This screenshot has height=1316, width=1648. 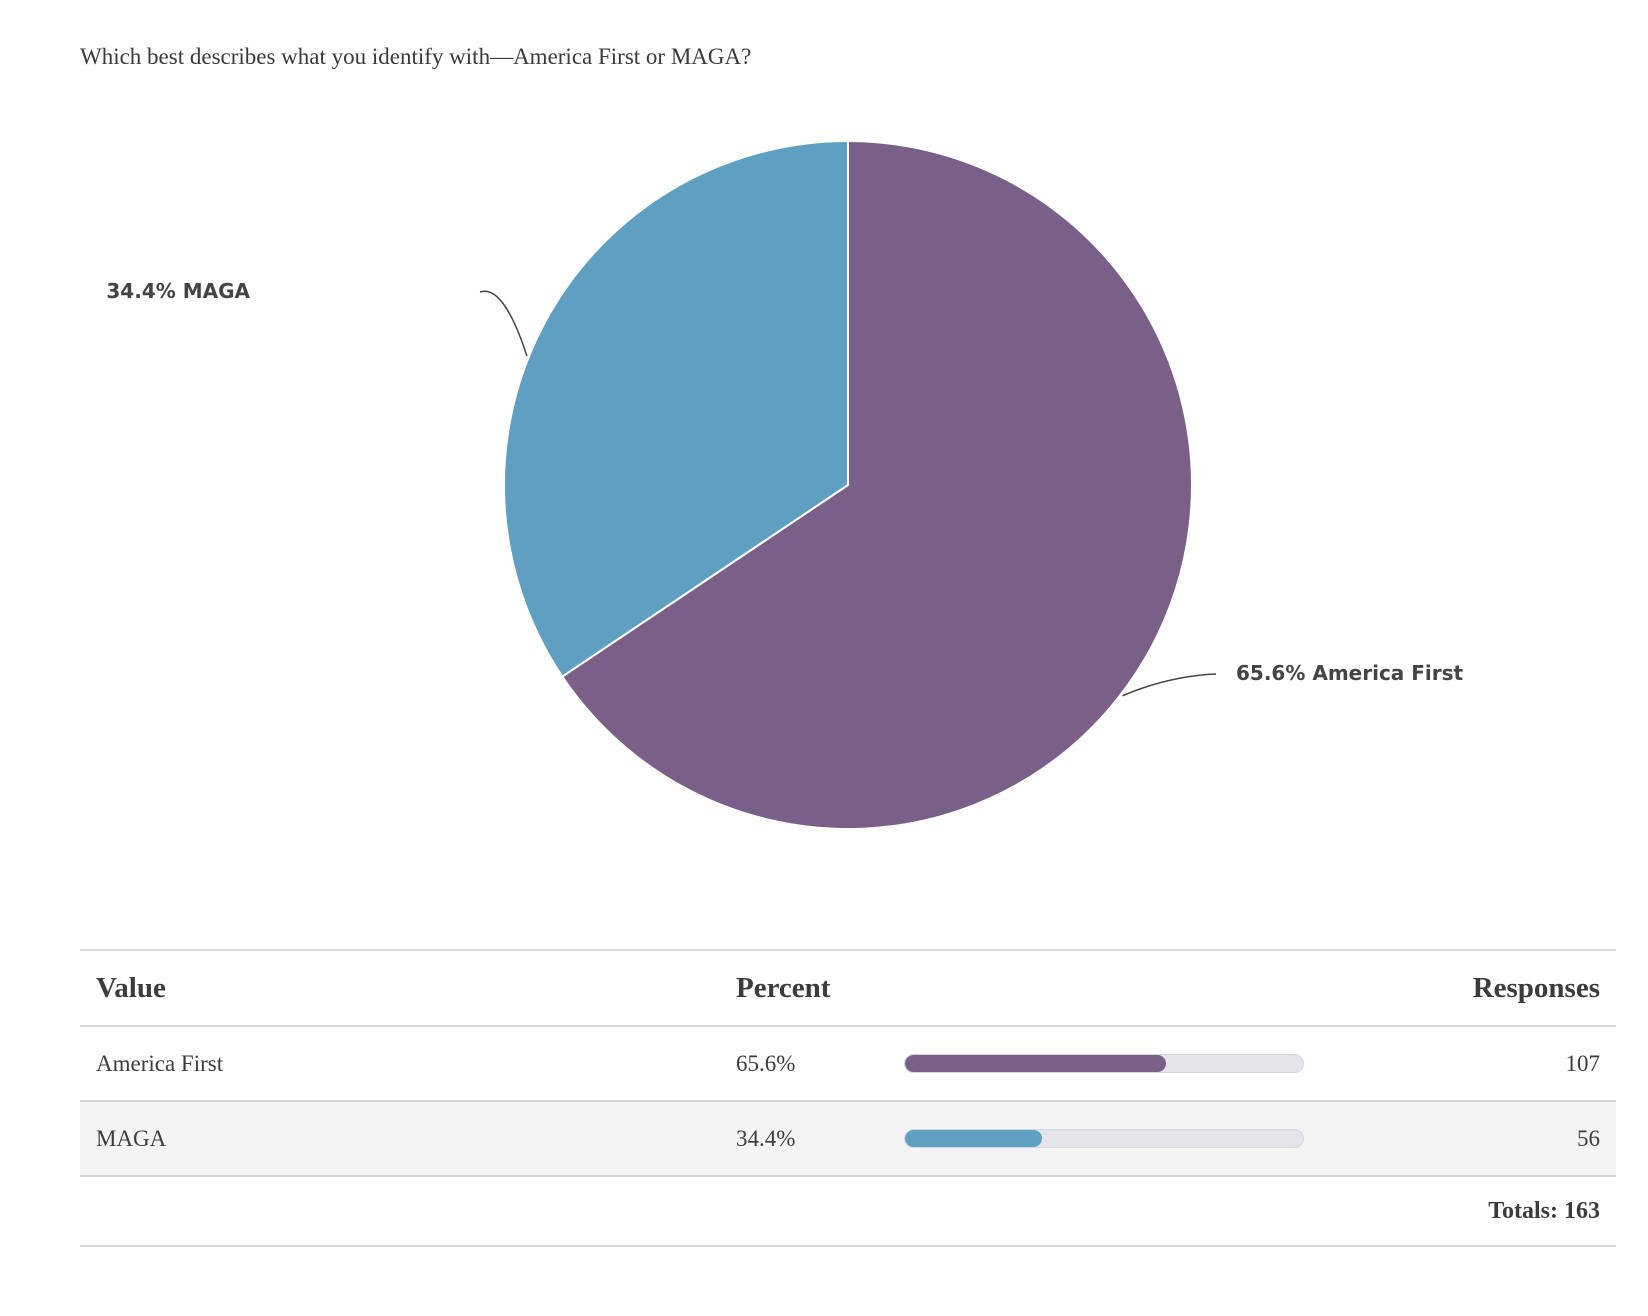 I want to click on row-percent: 65.6%, so click(x=804, y=1064).